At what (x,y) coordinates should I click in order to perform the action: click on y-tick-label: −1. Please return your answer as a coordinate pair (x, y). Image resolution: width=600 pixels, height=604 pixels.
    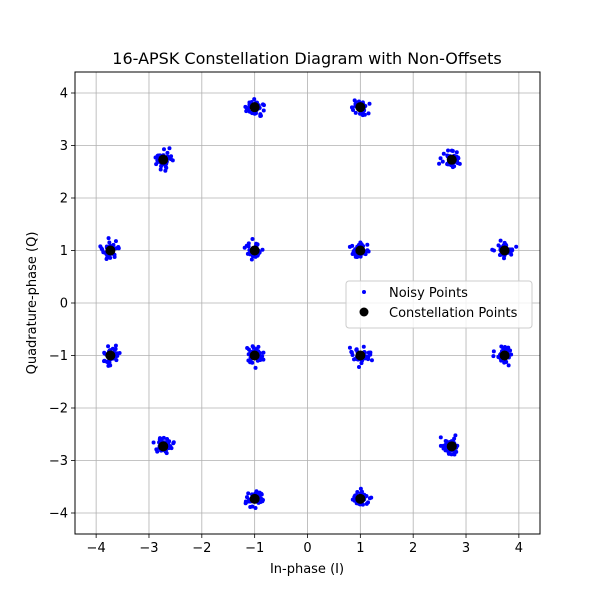
    Looking at the image, I should click on (58, 356).